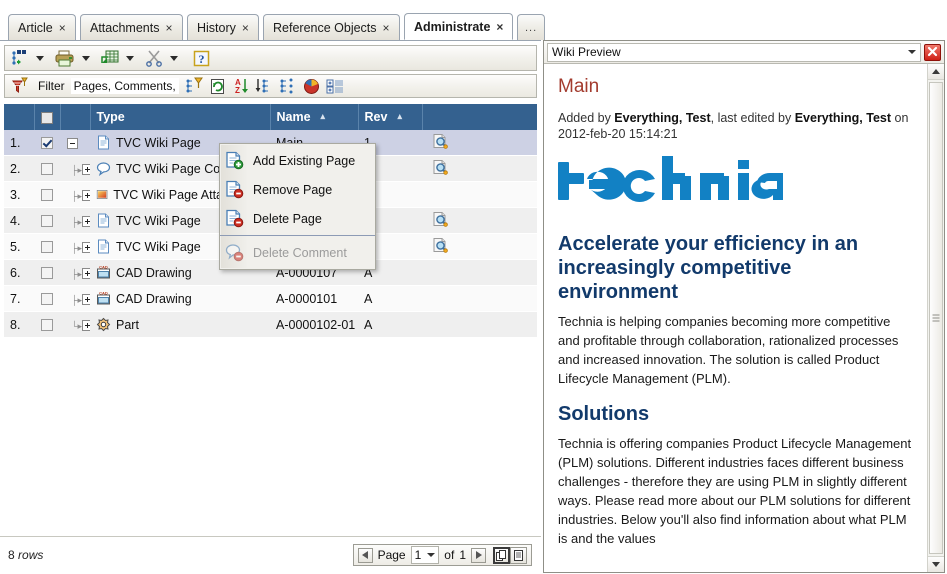  I want to click on sort-asc-icon: ▴, so click(399, 116).